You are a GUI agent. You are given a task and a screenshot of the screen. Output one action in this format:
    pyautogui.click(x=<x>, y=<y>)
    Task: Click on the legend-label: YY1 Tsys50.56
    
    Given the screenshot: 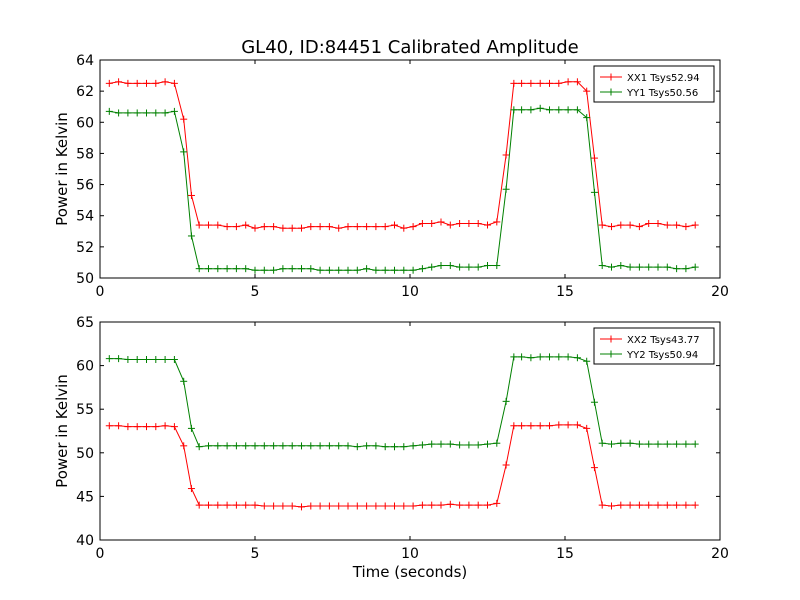 What is the action you would take?
    pyautogui.click(x=662, y=93)
    